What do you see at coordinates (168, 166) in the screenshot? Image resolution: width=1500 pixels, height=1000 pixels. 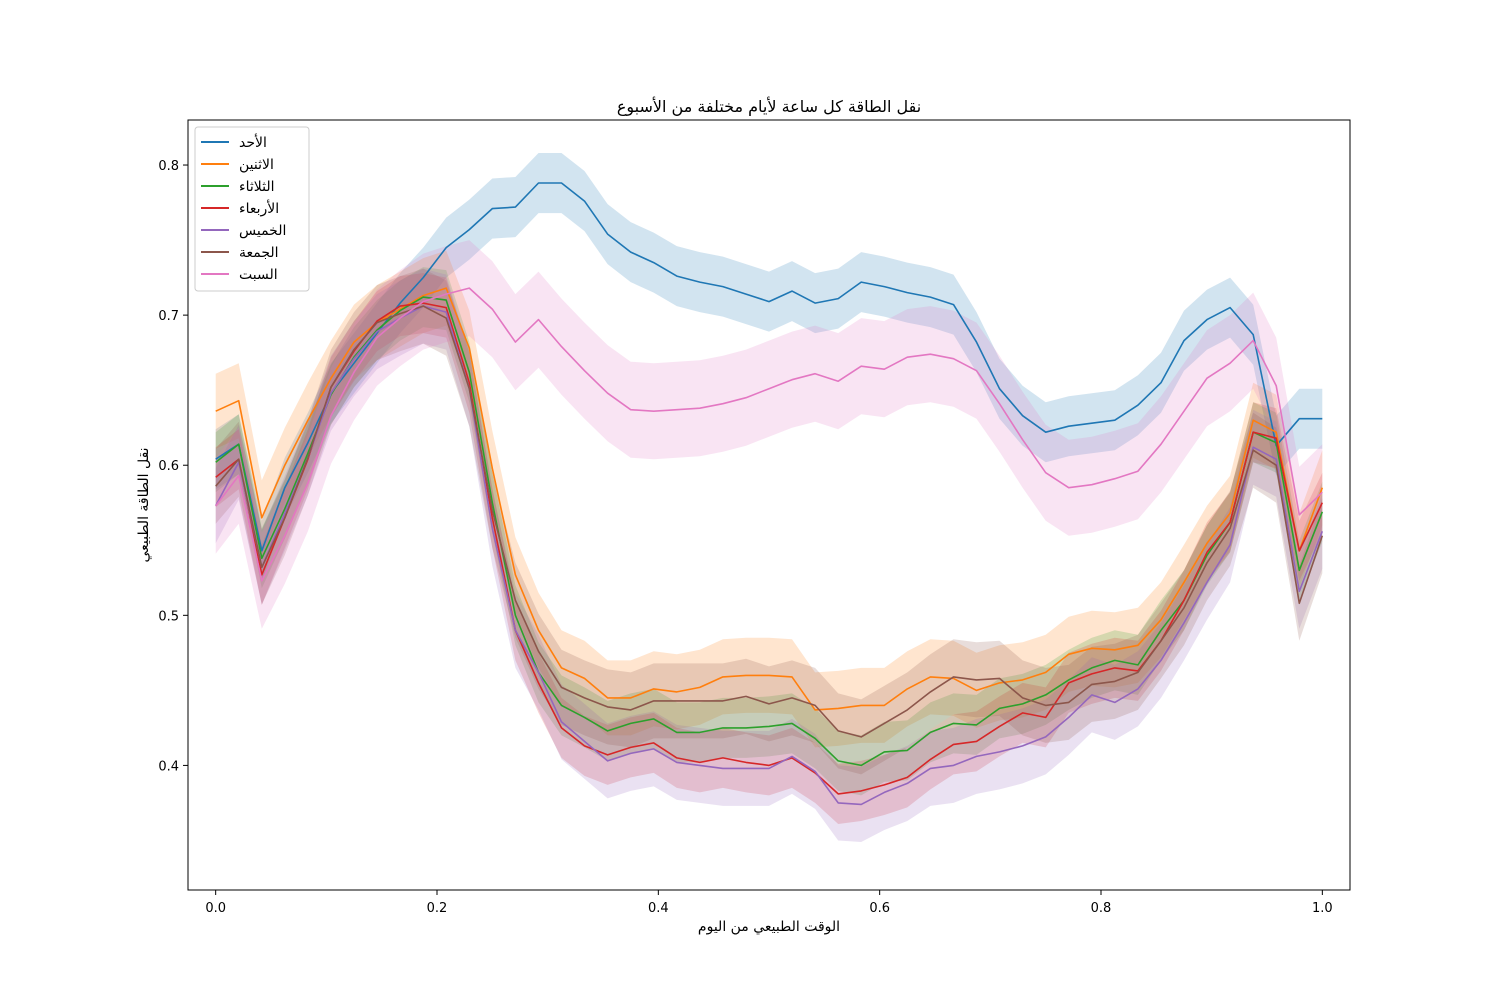 I see `y-tick-label: 0.8` at bounding box center [168, 166].